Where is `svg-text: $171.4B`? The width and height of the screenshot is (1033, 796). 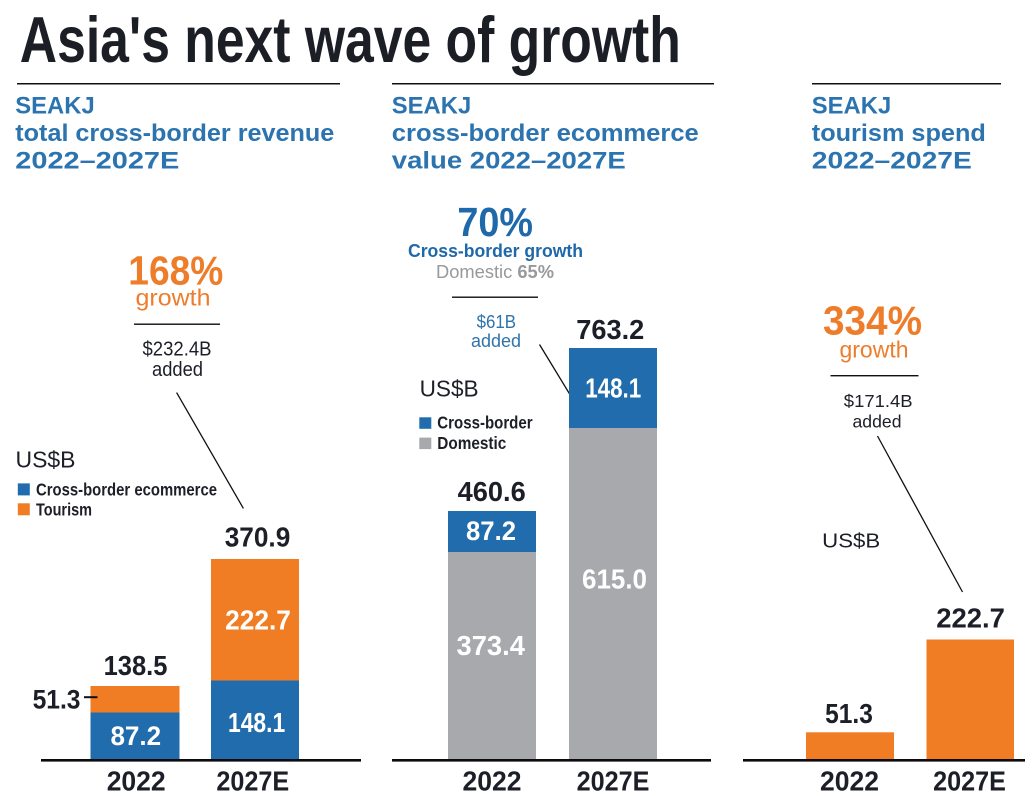 svg-text: $171.4B is located at coordinates (878, 401).